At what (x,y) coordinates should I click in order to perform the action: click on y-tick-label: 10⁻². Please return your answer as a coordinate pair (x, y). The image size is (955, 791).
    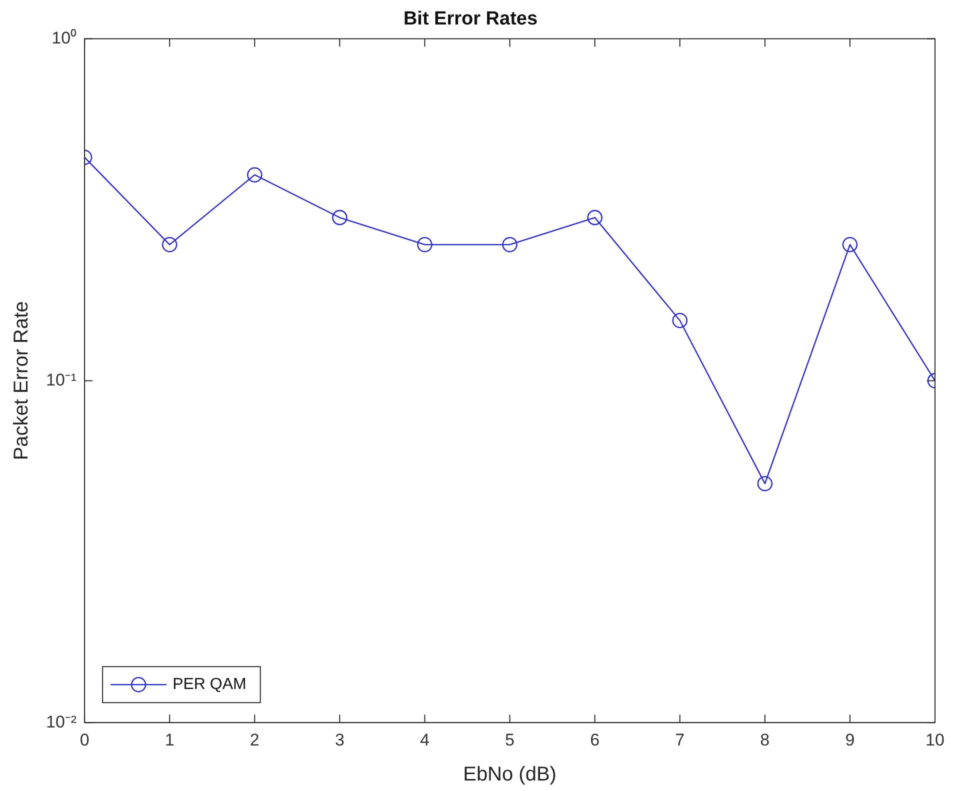
    Looking at the image, I should click on (61, 722).